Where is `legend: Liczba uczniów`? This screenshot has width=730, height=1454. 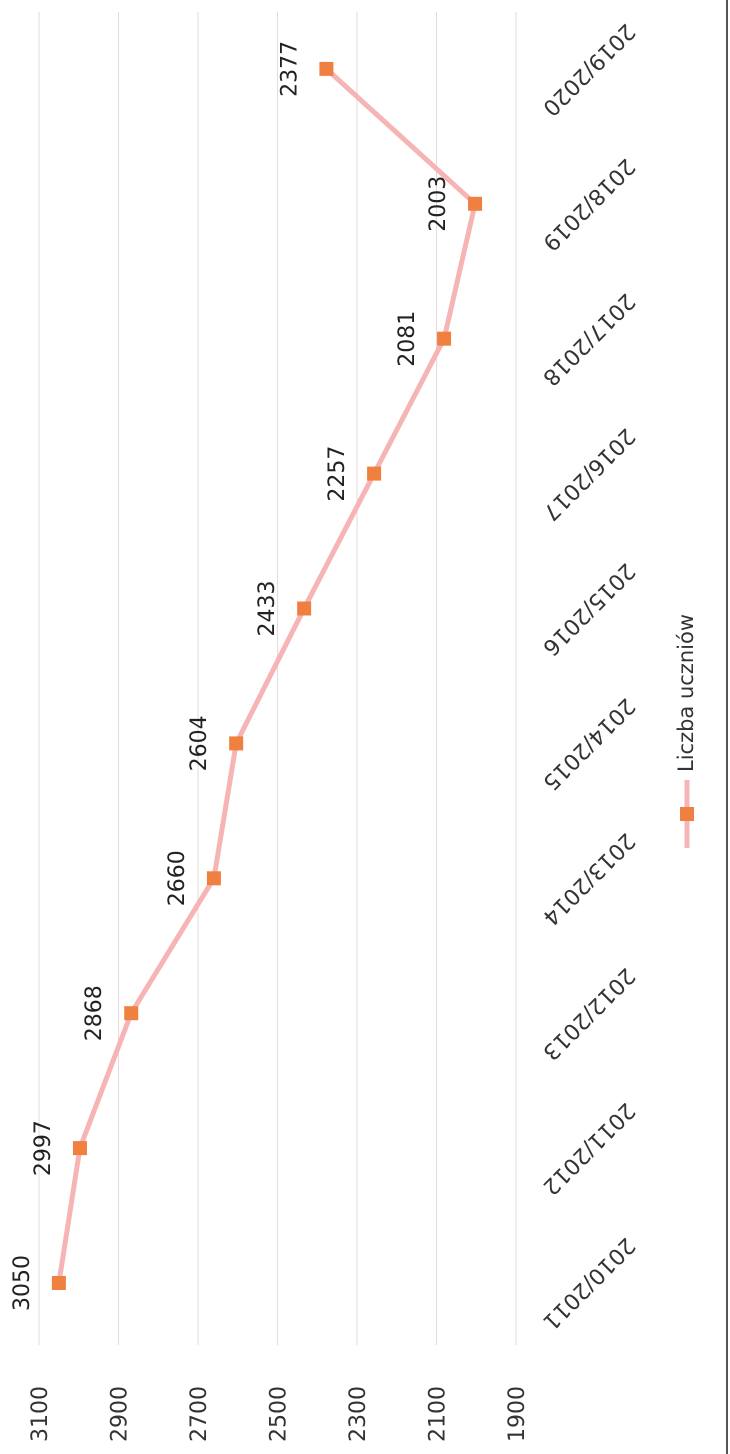
legend: Liczba uczniów is located at coordinates (686, 731).